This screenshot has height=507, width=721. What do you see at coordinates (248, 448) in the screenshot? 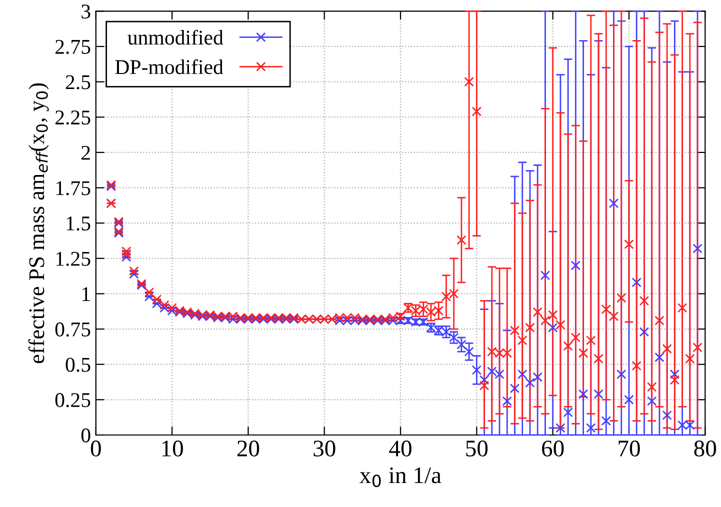
I see `x-tick-label: 20` at bounding box center [248, 448].